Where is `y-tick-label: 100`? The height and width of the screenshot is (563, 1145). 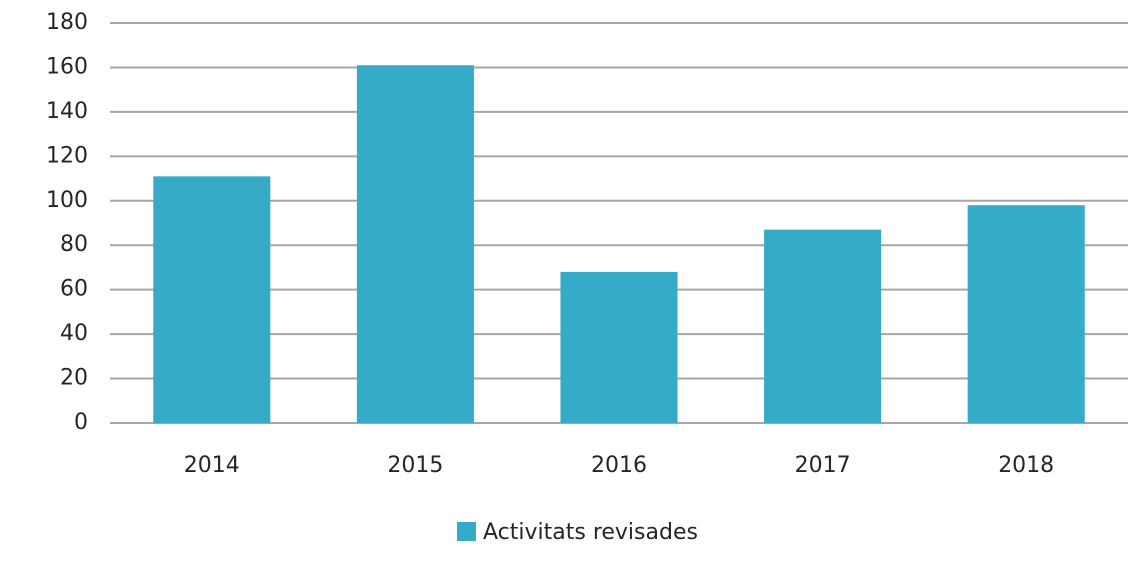 y-tick-label: 100 is located at coordinates (67, 200).